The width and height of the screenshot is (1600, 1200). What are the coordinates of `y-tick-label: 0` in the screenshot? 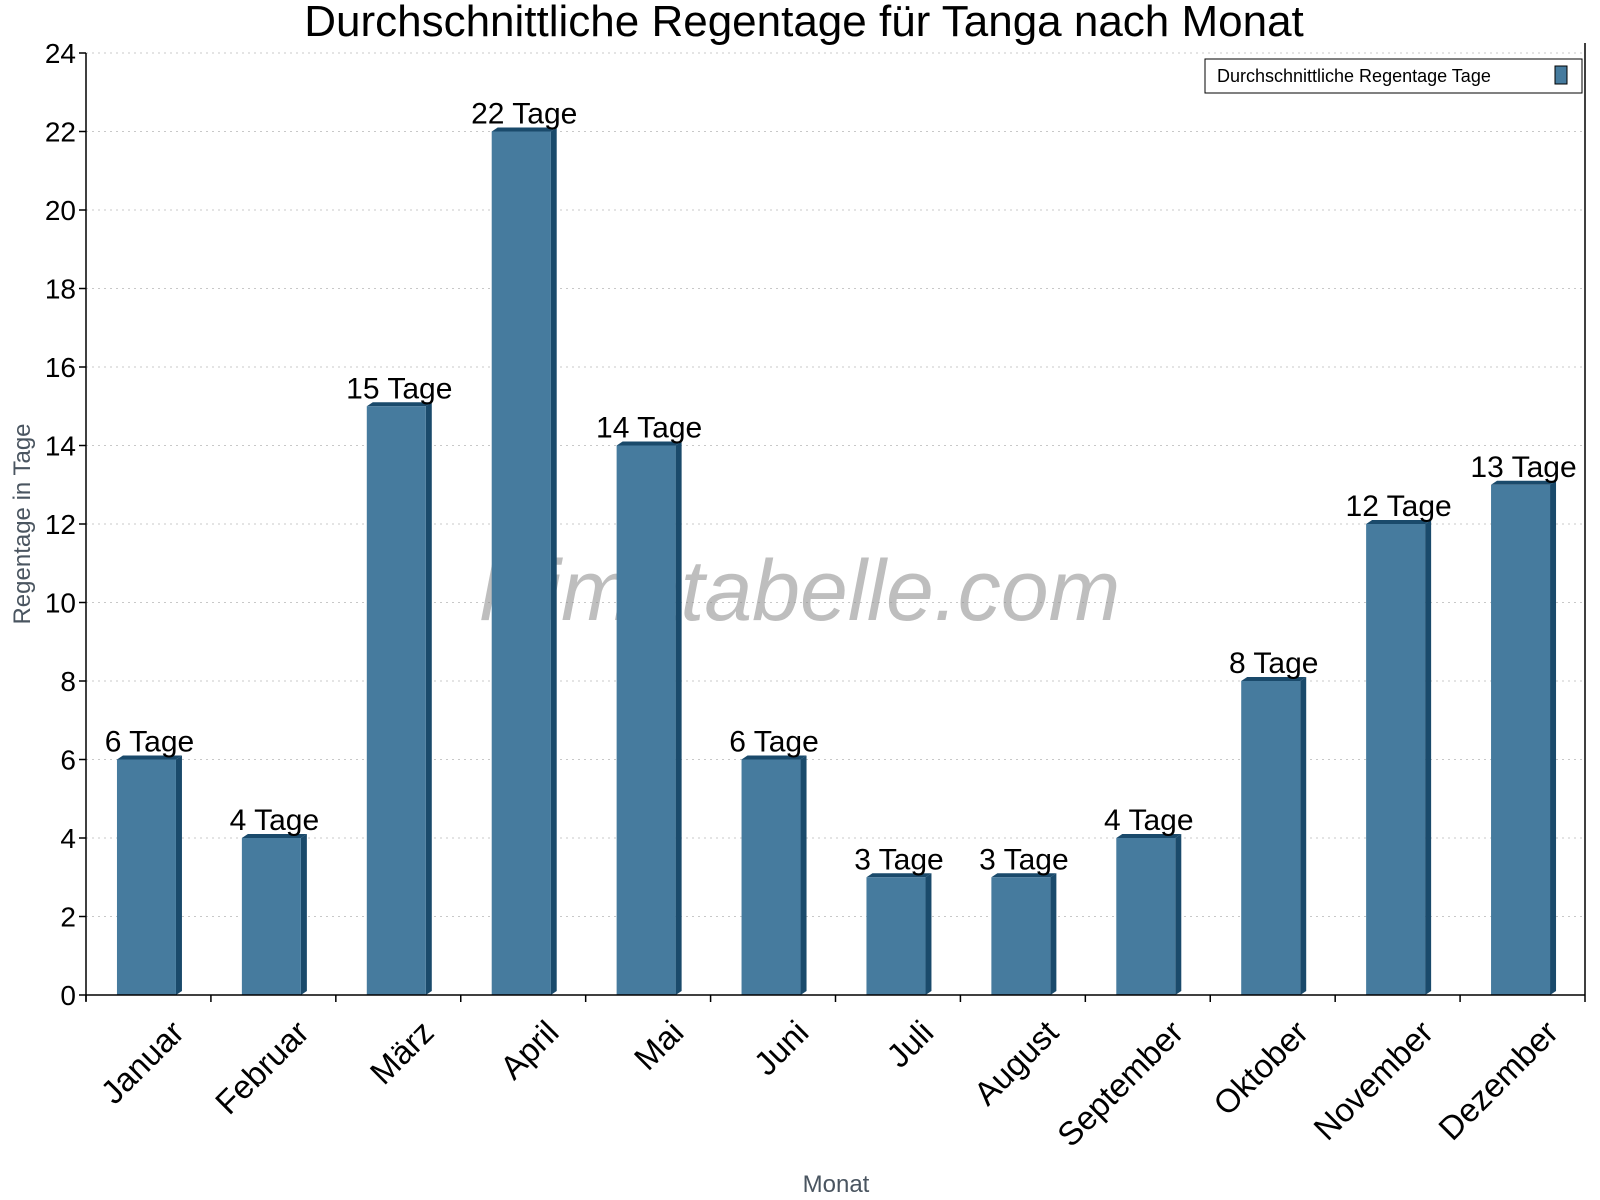 It's located at (68, 995).